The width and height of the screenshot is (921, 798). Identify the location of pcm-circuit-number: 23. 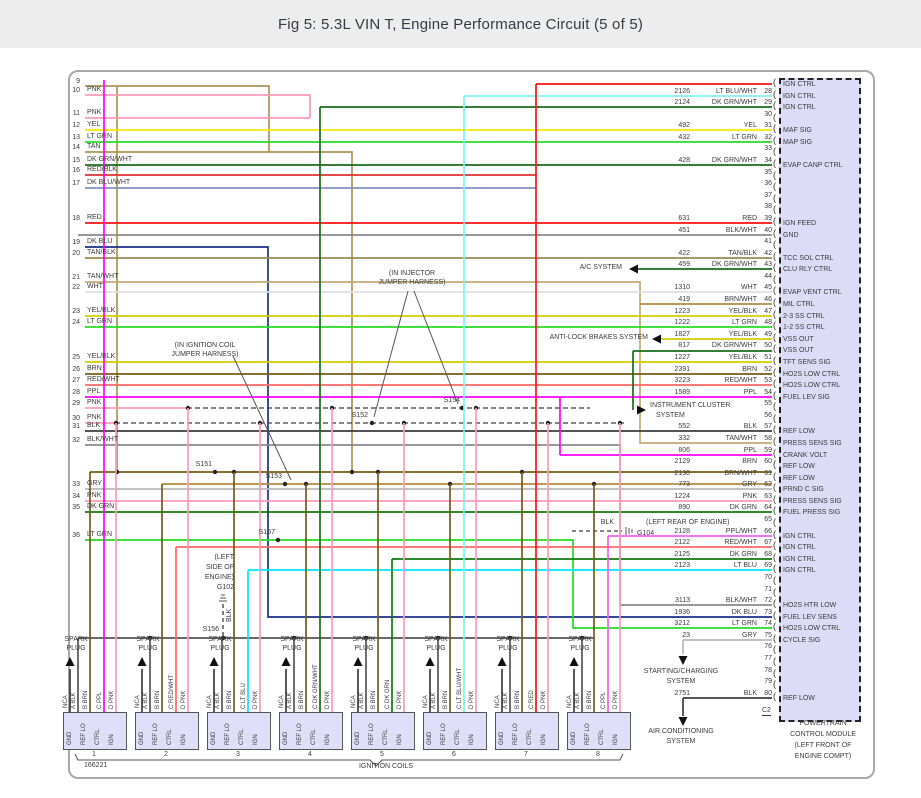
(686, 635).